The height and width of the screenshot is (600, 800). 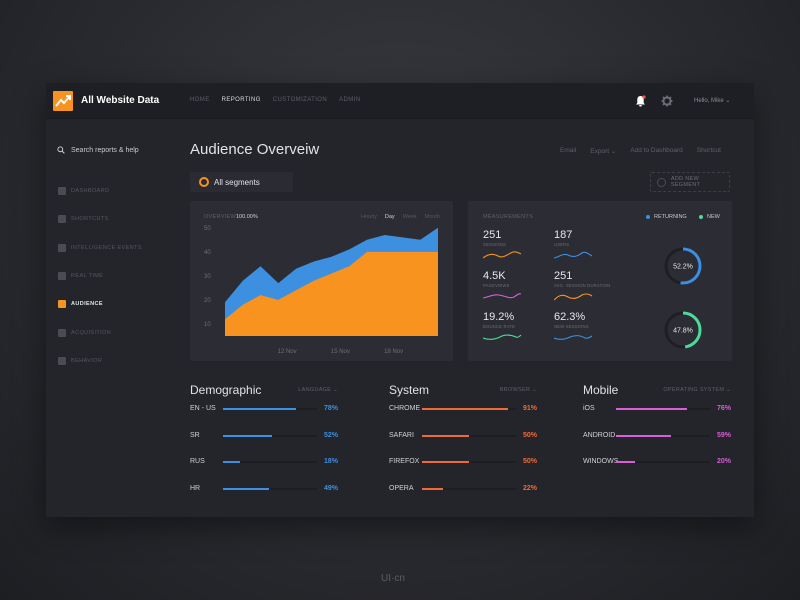 I want to click on watermark-text: UI·cn, so click(x=393, y=578).